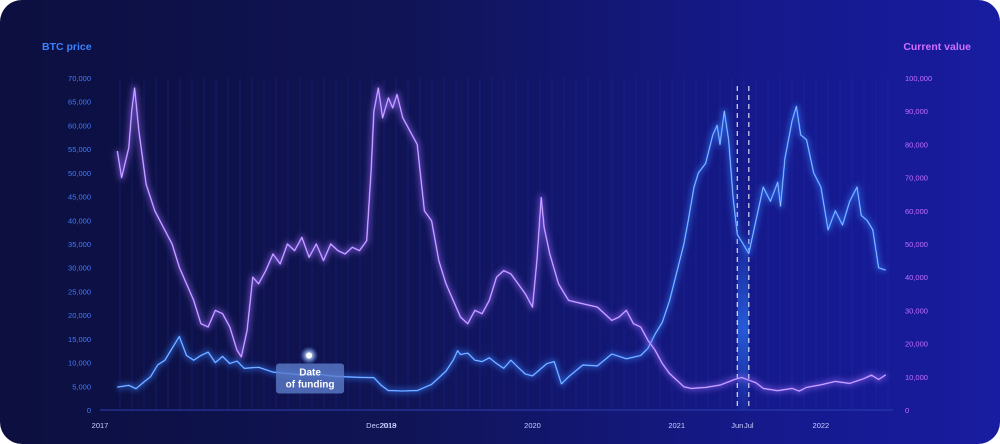  I want to click on x-tick-label: Dec2018, so click(381, 425).